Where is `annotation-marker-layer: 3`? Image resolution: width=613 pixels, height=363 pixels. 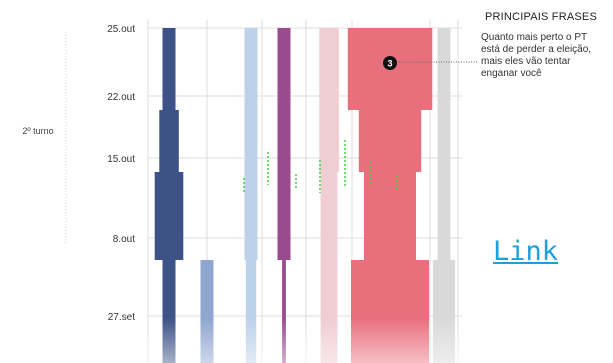 annotation-marker-layer: 3 is located at coordinates (430, 63).